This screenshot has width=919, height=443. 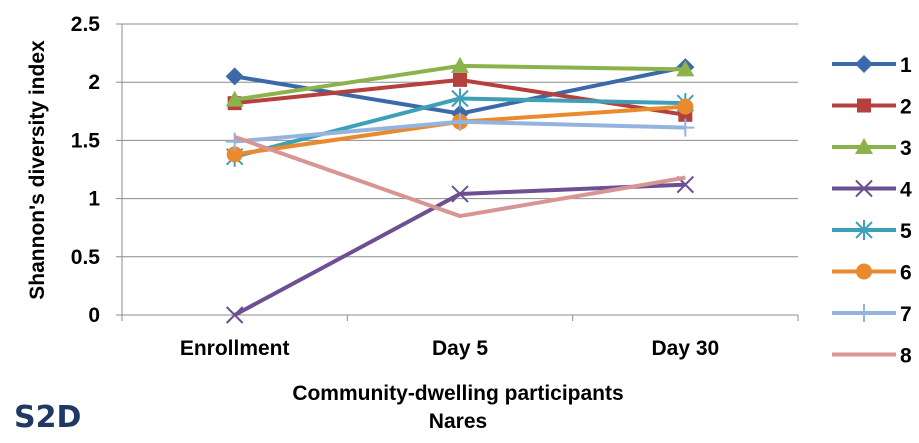 What do you see at coordinates (685, 348) in the screenshot?
I see `x-tick-label: Day 30` at bounding box center [685, 348].